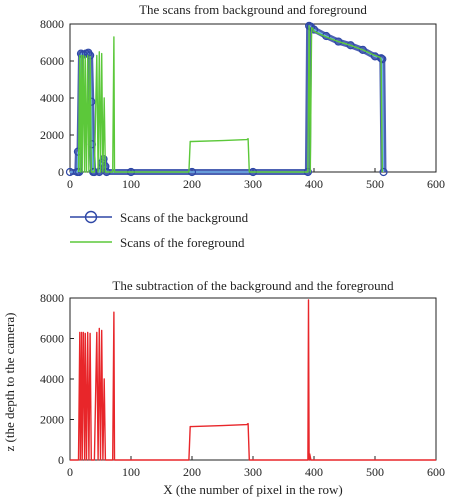 The image size is (450, 500). Describe the element at coordinates (436, 472) in the screenshot. I see `chart2-xtick-label: 600` at that location.